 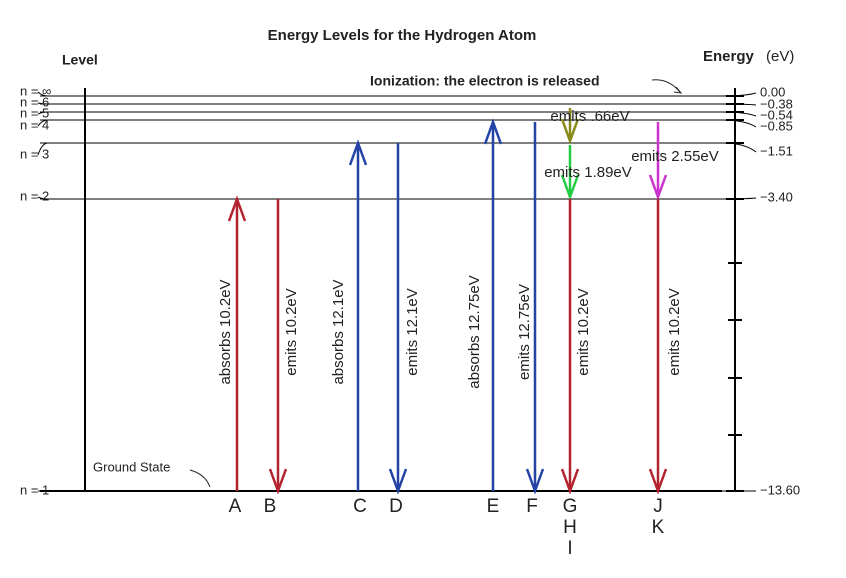 What do you see at coordinates (658, 506) in the screenshot?
I see `transition-letter: J` at bounding box center [658, 506].